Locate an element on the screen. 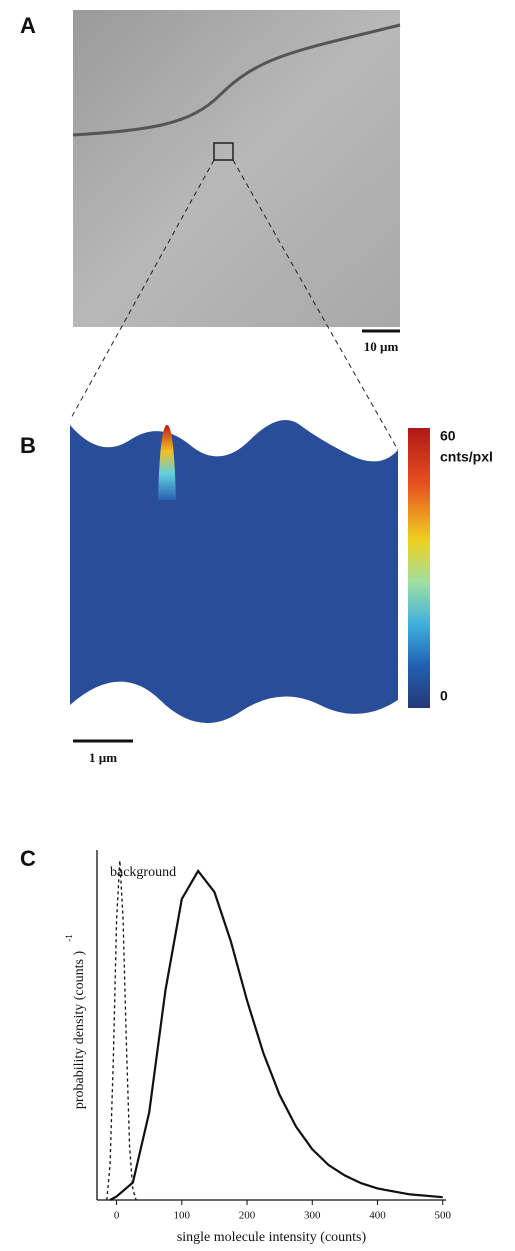 Image resolution: width=515 pixels, height=1251 pixels. cell-edge is located at coordinates (236, 80).